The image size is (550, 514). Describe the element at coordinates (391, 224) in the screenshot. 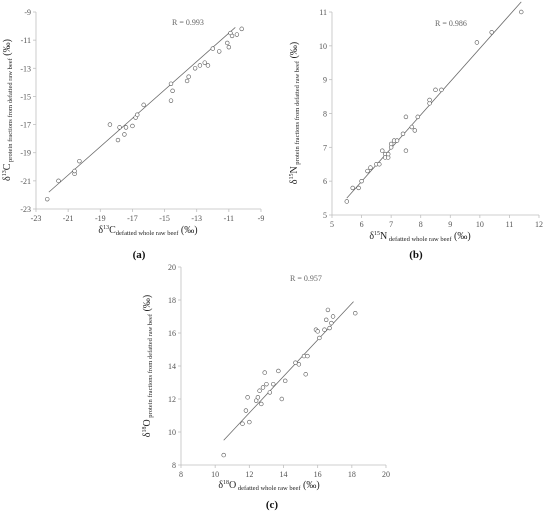

I see `x-tick-label: 7` at that location.